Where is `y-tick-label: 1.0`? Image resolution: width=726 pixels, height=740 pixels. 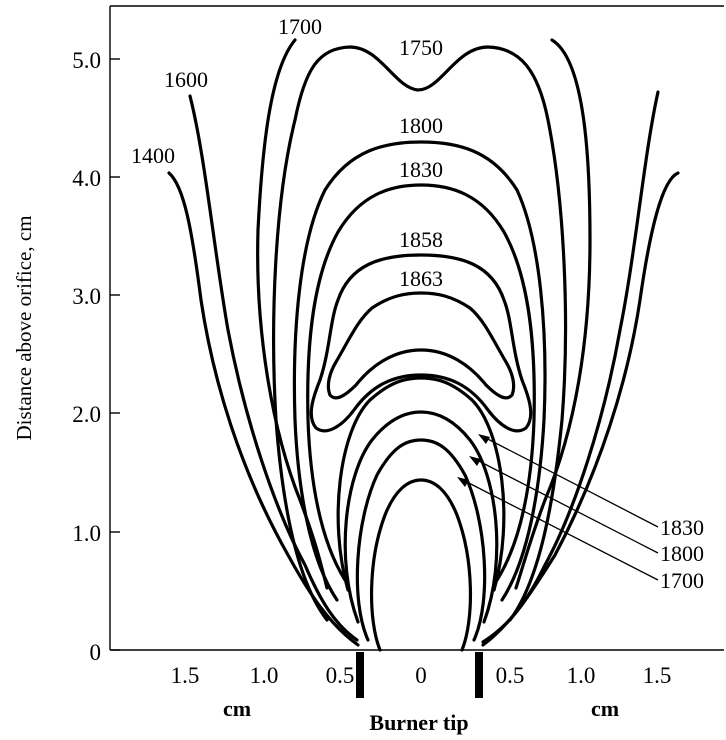 y-tick-label: 1.0 is located at coordinates (86, 533).